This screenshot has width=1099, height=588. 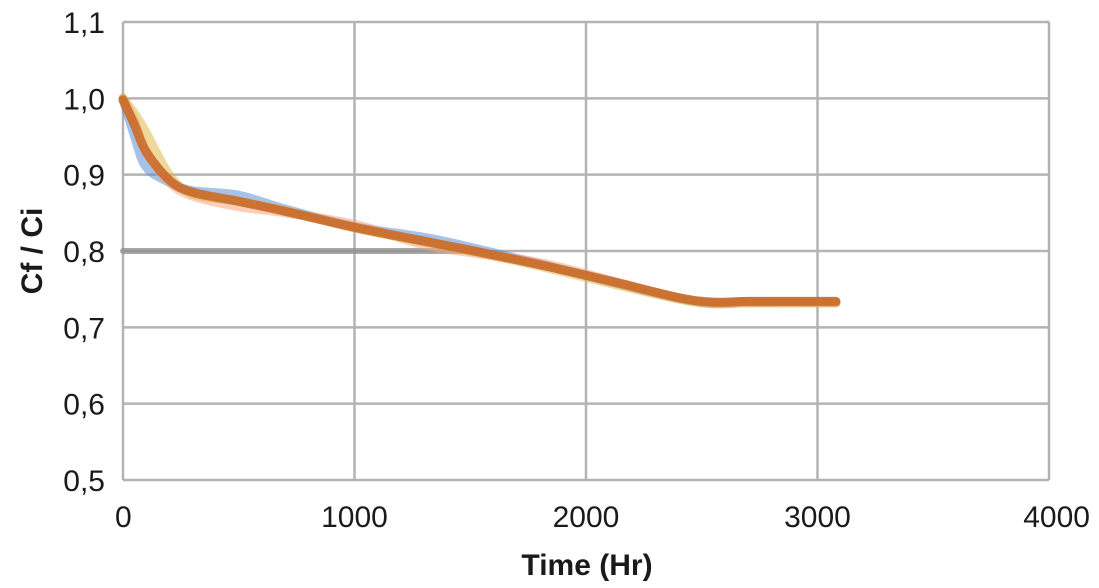 I want to click on x-tick-label: 2000, so click(x=586, y=517).